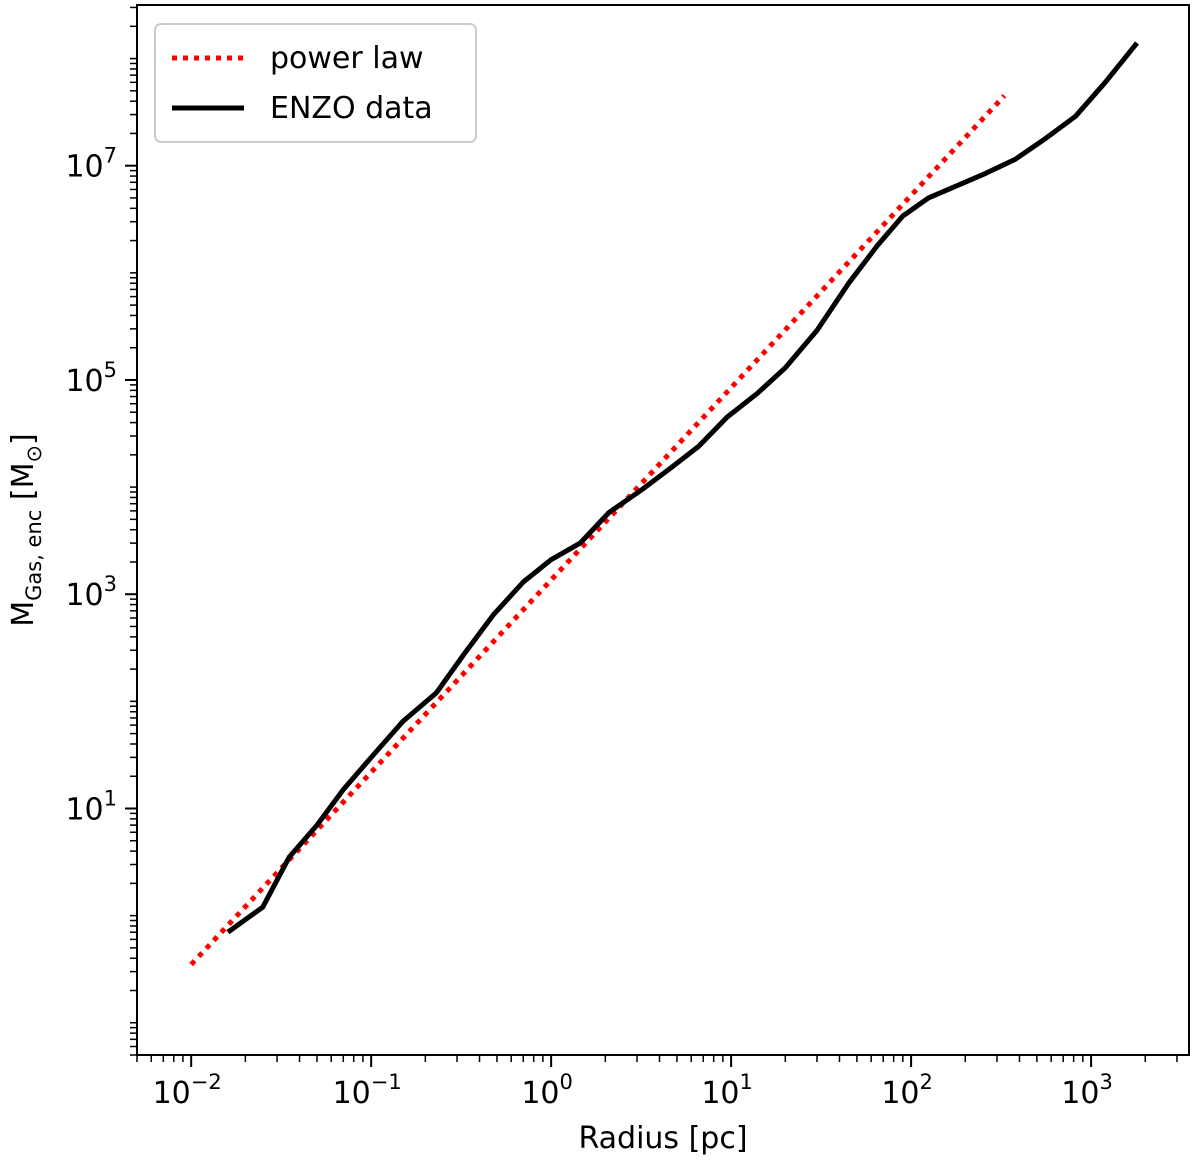  I want to click on y-axis-label: MGas, enc [M⊙], so click(26, 530).